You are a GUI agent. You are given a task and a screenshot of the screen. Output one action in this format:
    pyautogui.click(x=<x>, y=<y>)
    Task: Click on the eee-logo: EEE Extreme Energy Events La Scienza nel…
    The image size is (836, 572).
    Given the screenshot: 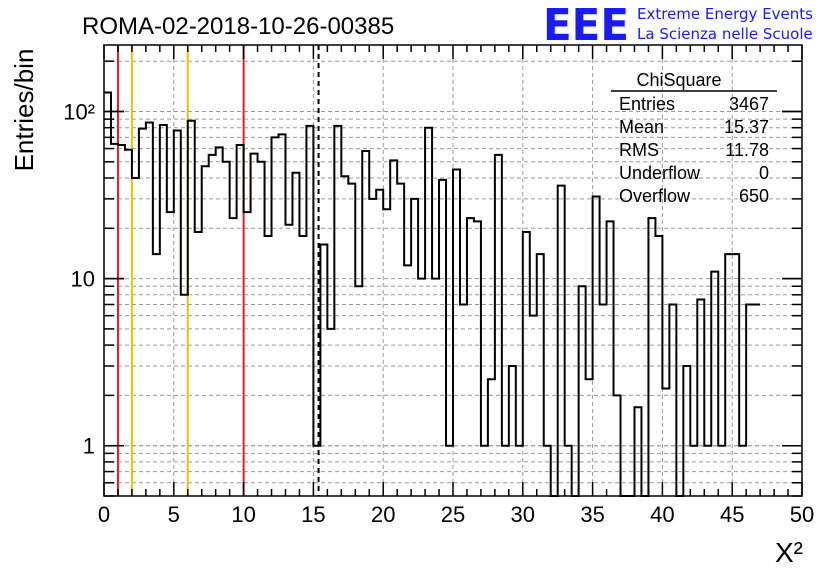 What is the action you would take?
    pyautogui.click(x=678, y=25)
    